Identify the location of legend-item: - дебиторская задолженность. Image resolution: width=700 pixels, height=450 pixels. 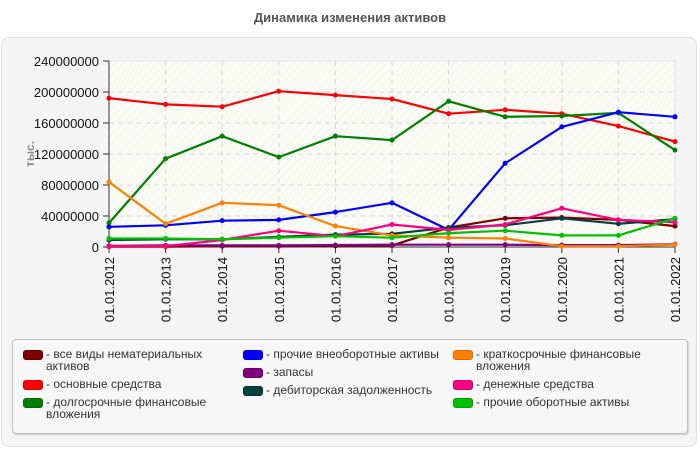
(341, 390).